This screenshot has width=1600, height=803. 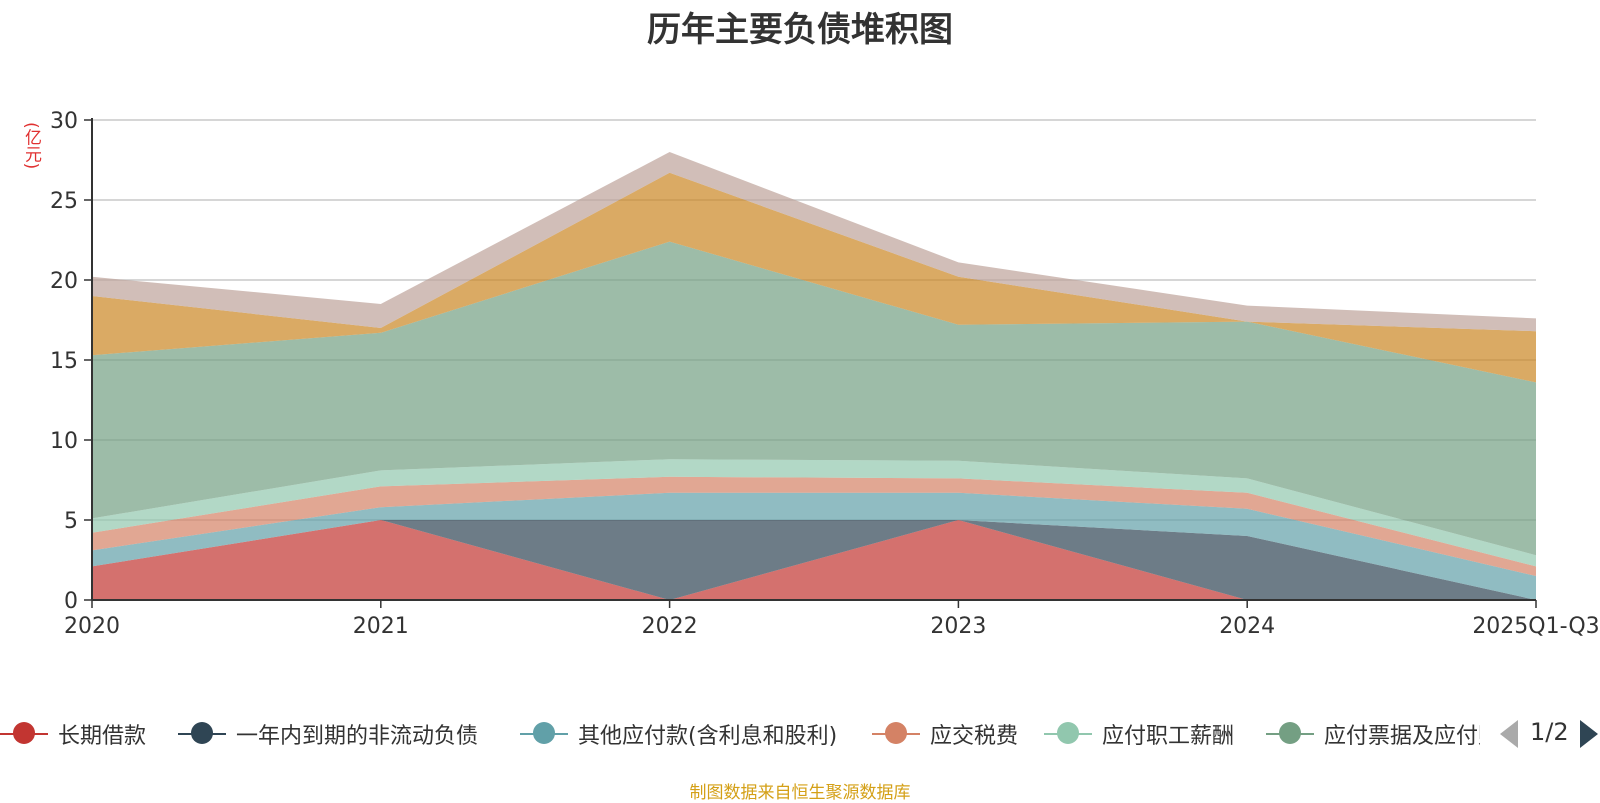 What do you see at coordinates (800, 793) in the screenshot?
I see `source-note: 制图数据来自恒生聚源数据库` at bounding box center [800, 793].